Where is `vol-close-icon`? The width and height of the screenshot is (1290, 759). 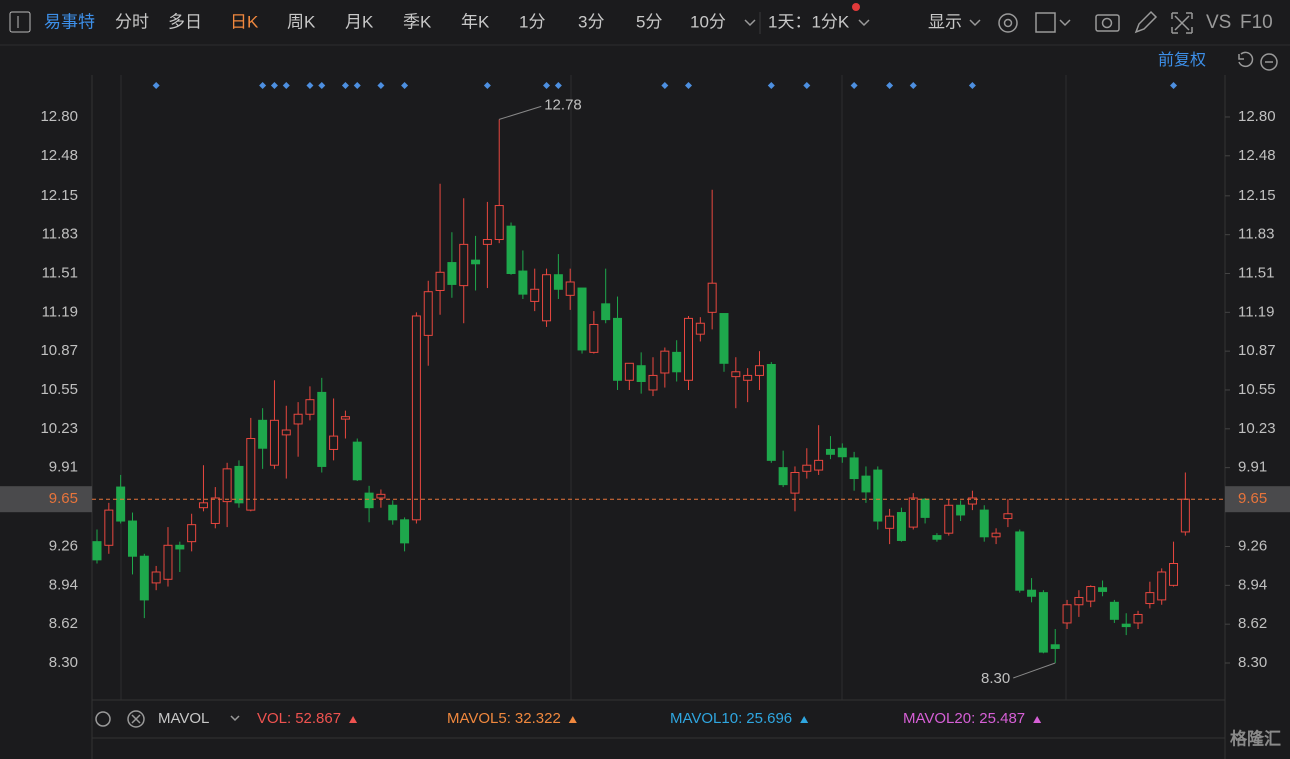 vol-close-icon is located at coordinates (136, 719).